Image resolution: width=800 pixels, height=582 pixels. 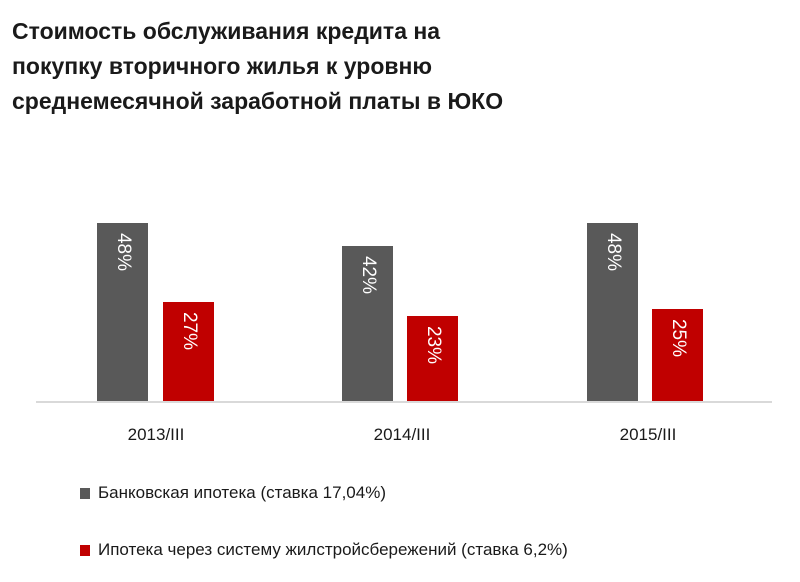 I want to click on bar-value-label: 42%, so click(x=368, y=275).